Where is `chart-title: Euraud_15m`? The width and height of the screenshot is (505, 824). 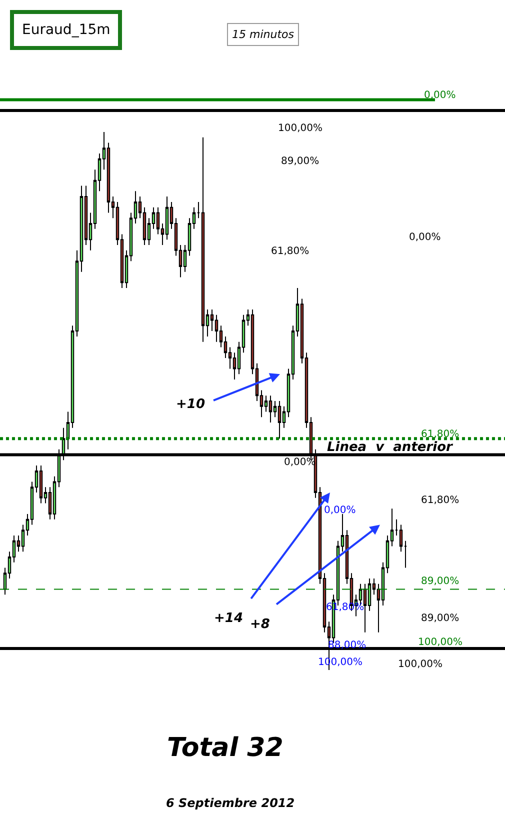
chart-title: Euraud_15m is located at coordinates (66, 30).